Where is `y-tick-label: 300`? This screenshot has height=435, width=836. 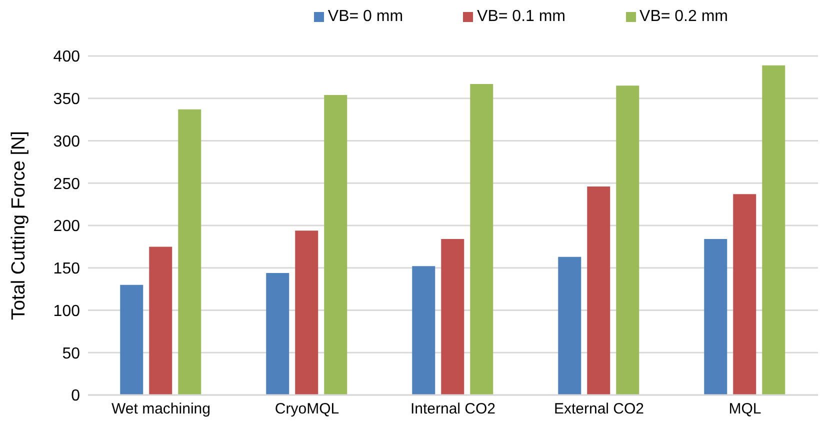
y-tick-label: 300 is located at coordinates (66, 141).